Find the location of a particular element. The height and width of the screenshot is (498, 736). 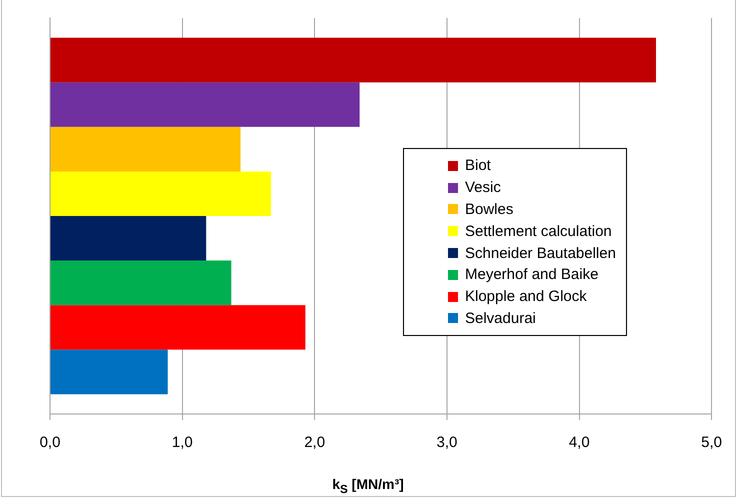

x-tick-label: 0,0 is located at coordinates (50, 443).